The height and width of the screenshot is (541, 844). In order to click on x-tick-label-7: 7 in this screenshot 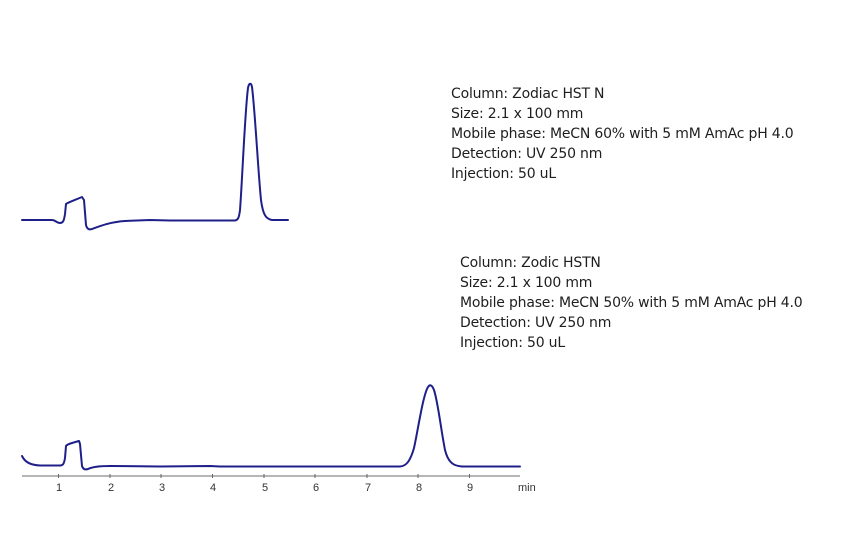, I will do `click(368, 488)`.